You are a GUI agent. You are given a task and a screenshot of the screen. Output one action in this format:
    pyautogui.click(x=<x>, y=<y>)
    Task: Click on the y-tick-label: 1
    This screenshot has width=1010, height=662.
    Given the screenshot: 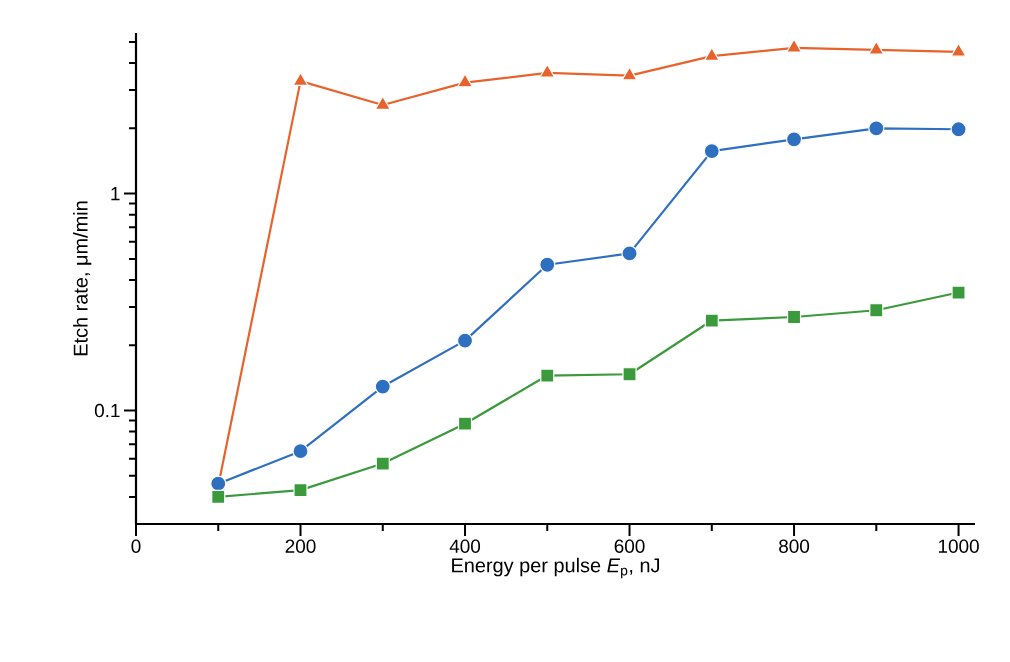 What is the action you would take?
    pyautogui.click(x=115, y=194)
    